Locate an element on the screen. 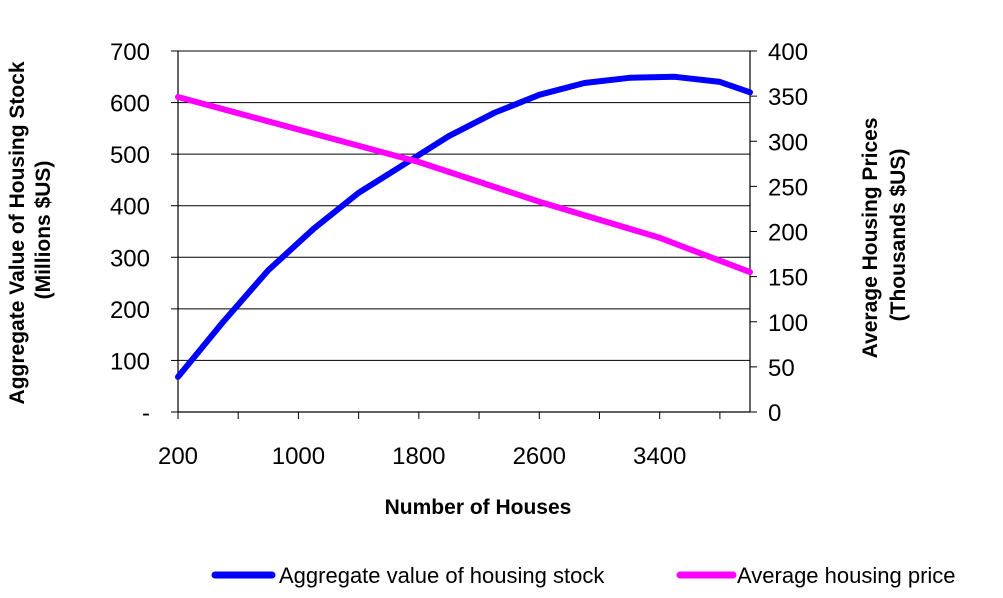 The height and width of the screenshot is (598, 1003). left-tick-label: - is located at coordinates (146, 413).